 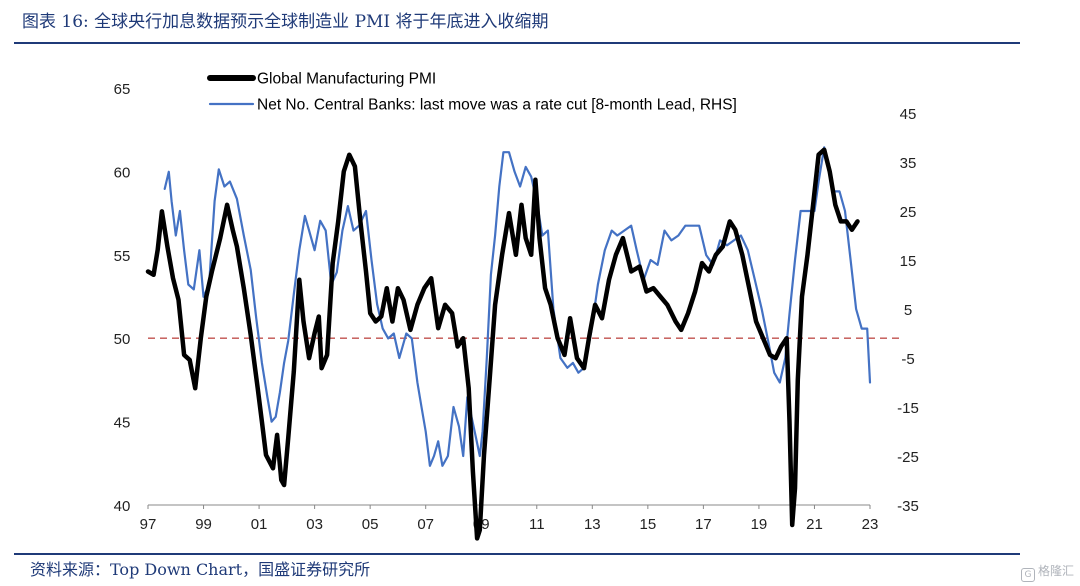 What do you see at coordinates (908, 408) in the screenshot?
I see `right-tick-label: -15` at bounding box center [908, 408].